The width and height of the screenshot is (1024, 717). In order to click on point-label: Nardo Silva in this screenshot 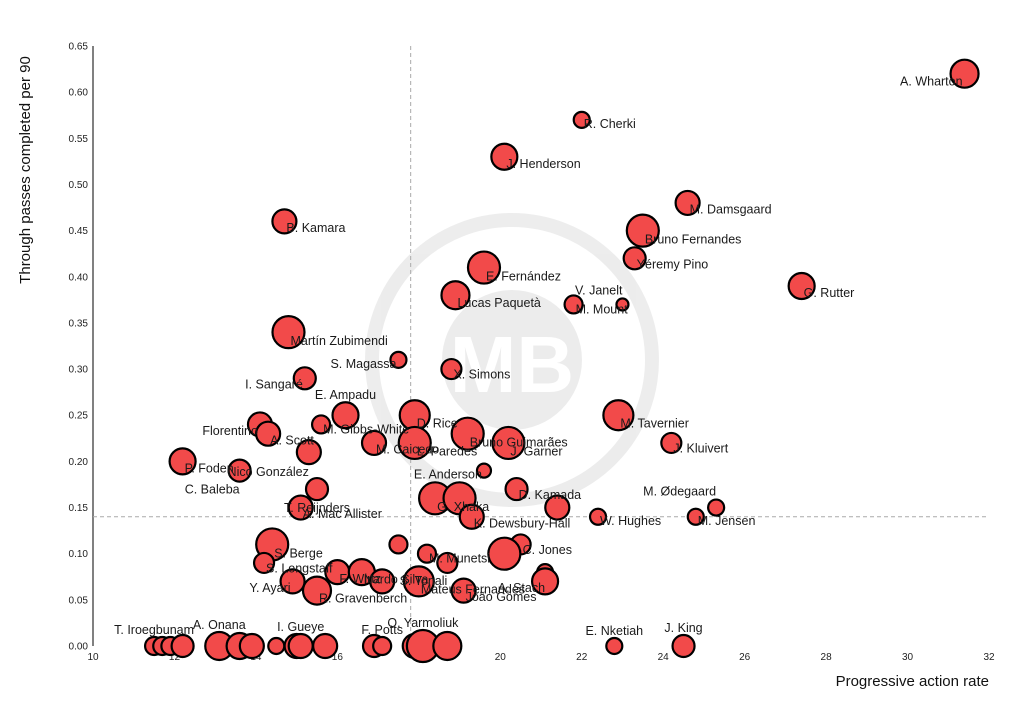, I will do `click(396, 579)`.